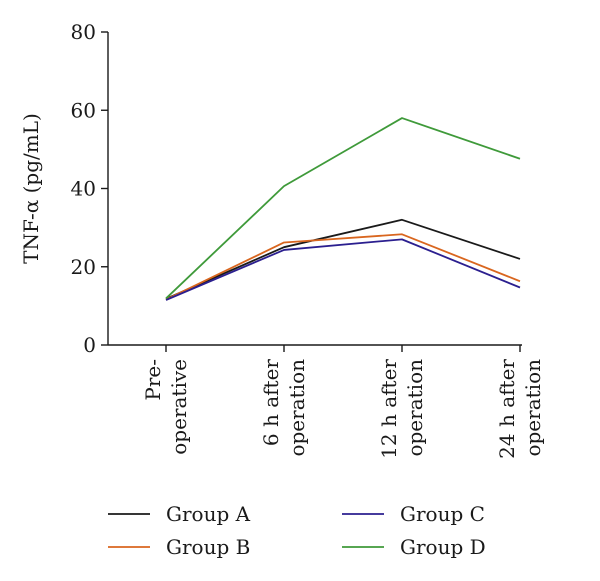 The height and width of the screenshot is (581, 600). What do you see at coordinates (343, 269) in the screenshot?
I see `series-line-group-c` at bounding box center [343, 269].